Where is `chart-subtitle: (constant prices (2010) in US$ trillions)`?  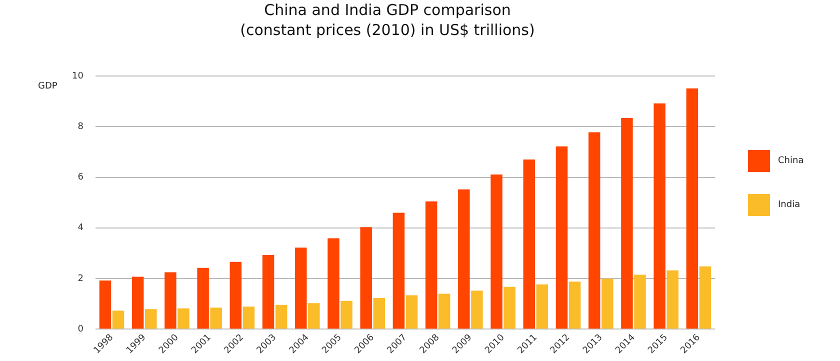
chart-subtitle: (constant prices (2010) in US$ trillions) is located at coordinates (387, 29).